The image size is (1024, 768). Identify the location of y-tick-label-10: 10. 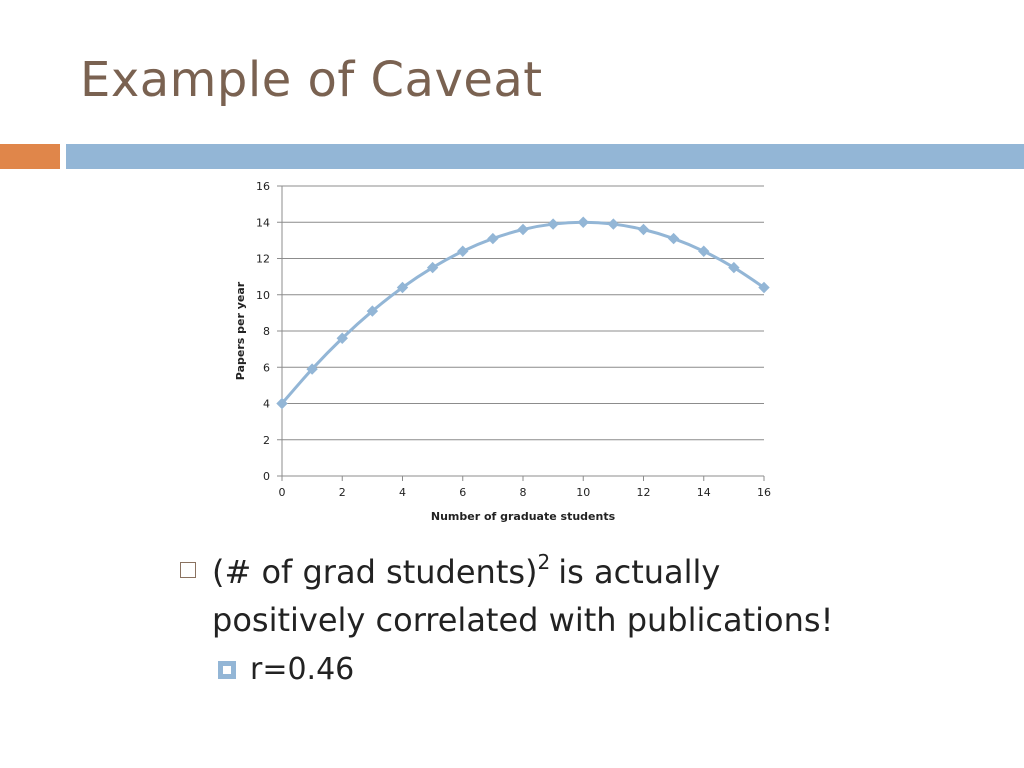
(263, 295).